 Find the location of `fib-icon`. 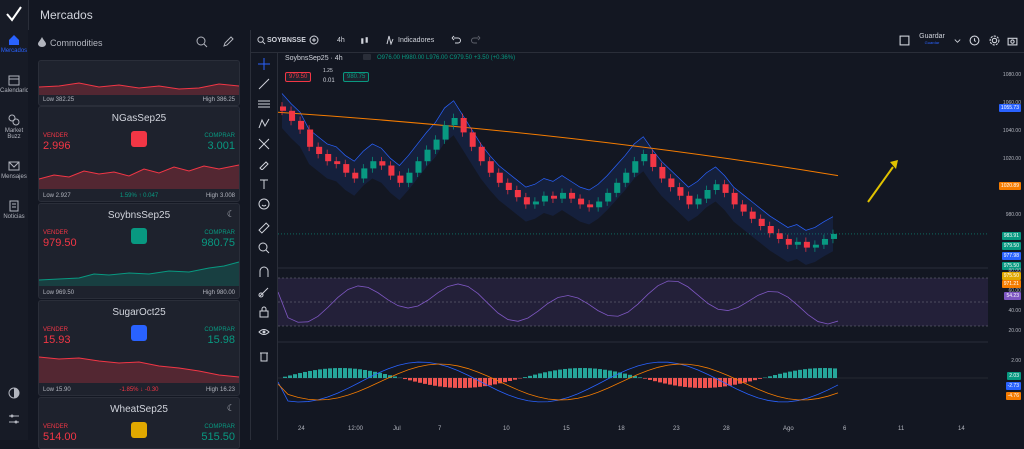

fib-icon is located at coordinates (264, 104).